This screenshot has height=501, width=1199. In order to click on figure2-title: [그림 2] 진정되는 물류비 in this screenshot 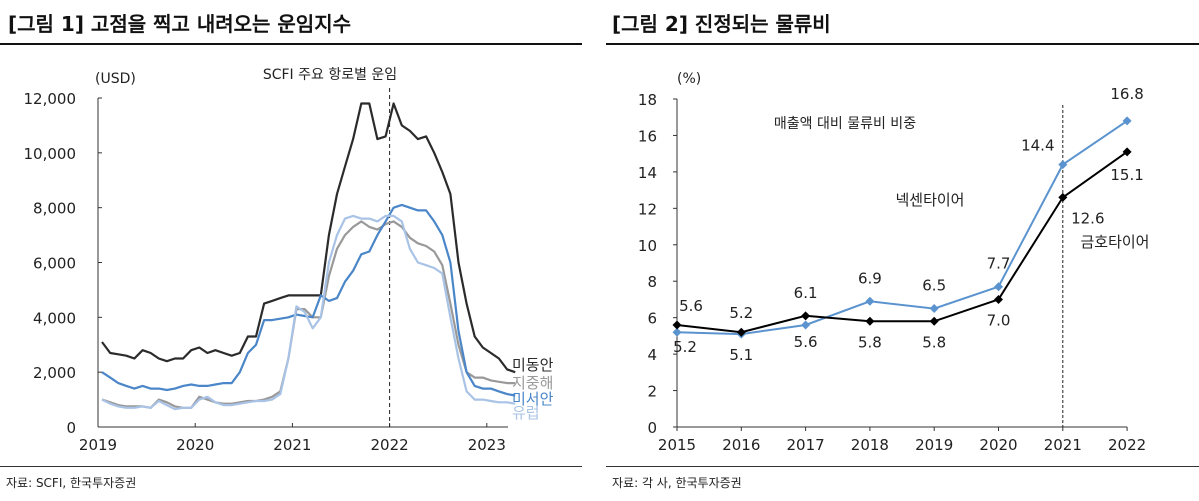, I will do `click(721, 24)`.